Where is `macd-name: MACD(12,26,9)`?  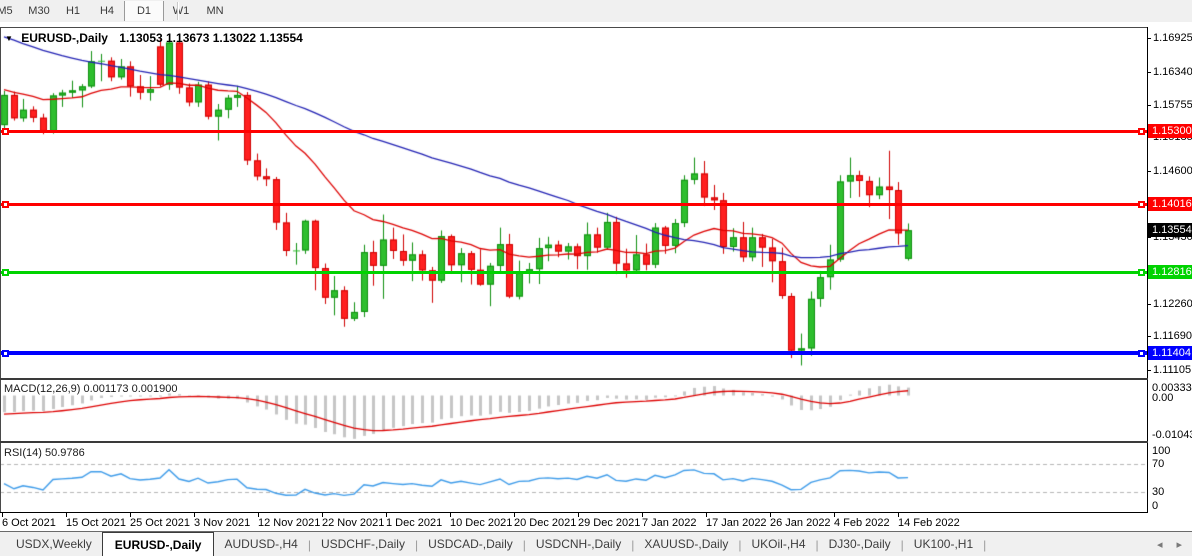 macd-name: MACD(12,26,9) is located at coordinates (42, 389).